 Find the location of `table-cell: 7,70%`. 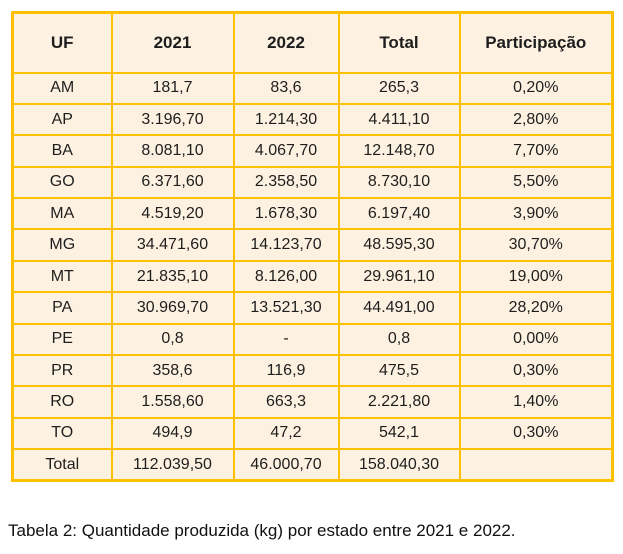

table-cell: 7,70% is located at coordinates (536, 151).